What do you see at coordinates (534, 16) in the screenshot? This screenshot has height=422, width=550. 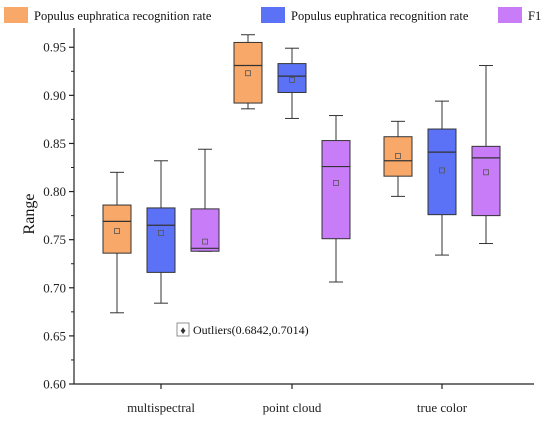 I see `legend-label: F1` at bounding box center [534, 16].